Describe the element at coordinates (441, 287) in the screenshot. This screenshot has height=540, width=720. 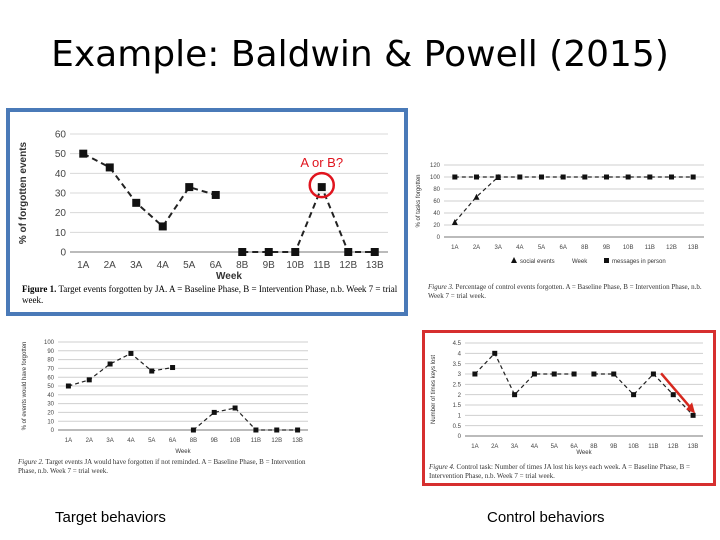
I see `figure-3-caption-label: Figure 3.` at that location.